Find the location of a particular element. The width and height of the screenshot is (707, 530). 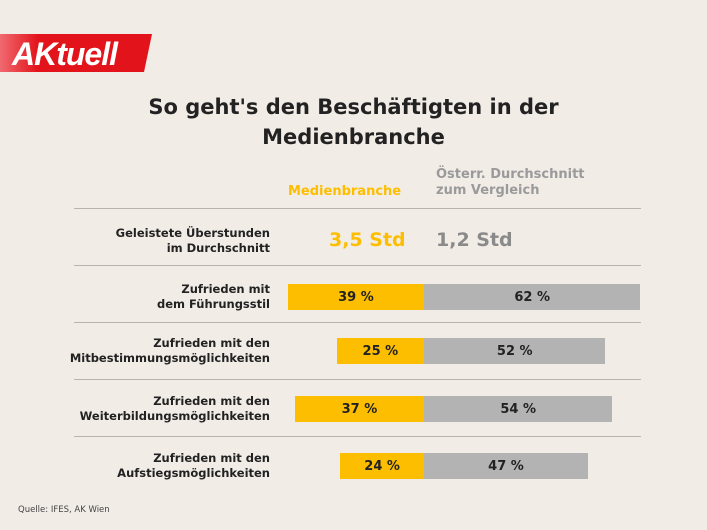

category-label: Zufrieden mit dem Führungsstil is located at coordinates (213, 297).